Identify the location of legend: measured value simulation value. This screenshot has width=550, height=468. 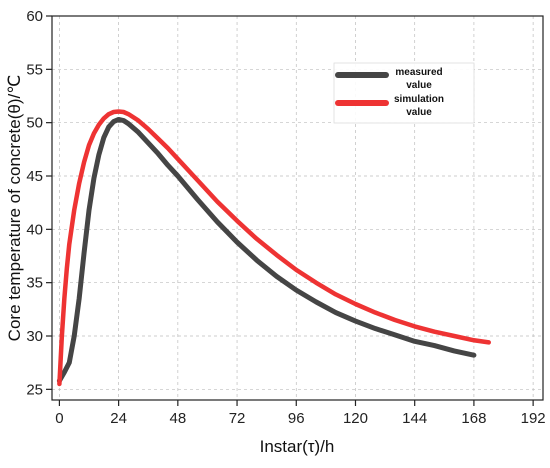
(404, 93).